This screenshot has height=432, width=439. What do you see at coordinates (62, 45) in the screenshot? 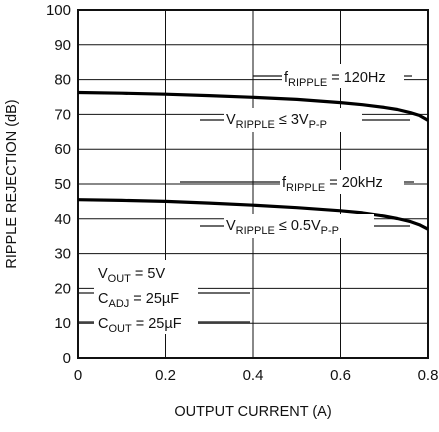
I see `y-tick-label: 90` at bounding box center [62, 45].